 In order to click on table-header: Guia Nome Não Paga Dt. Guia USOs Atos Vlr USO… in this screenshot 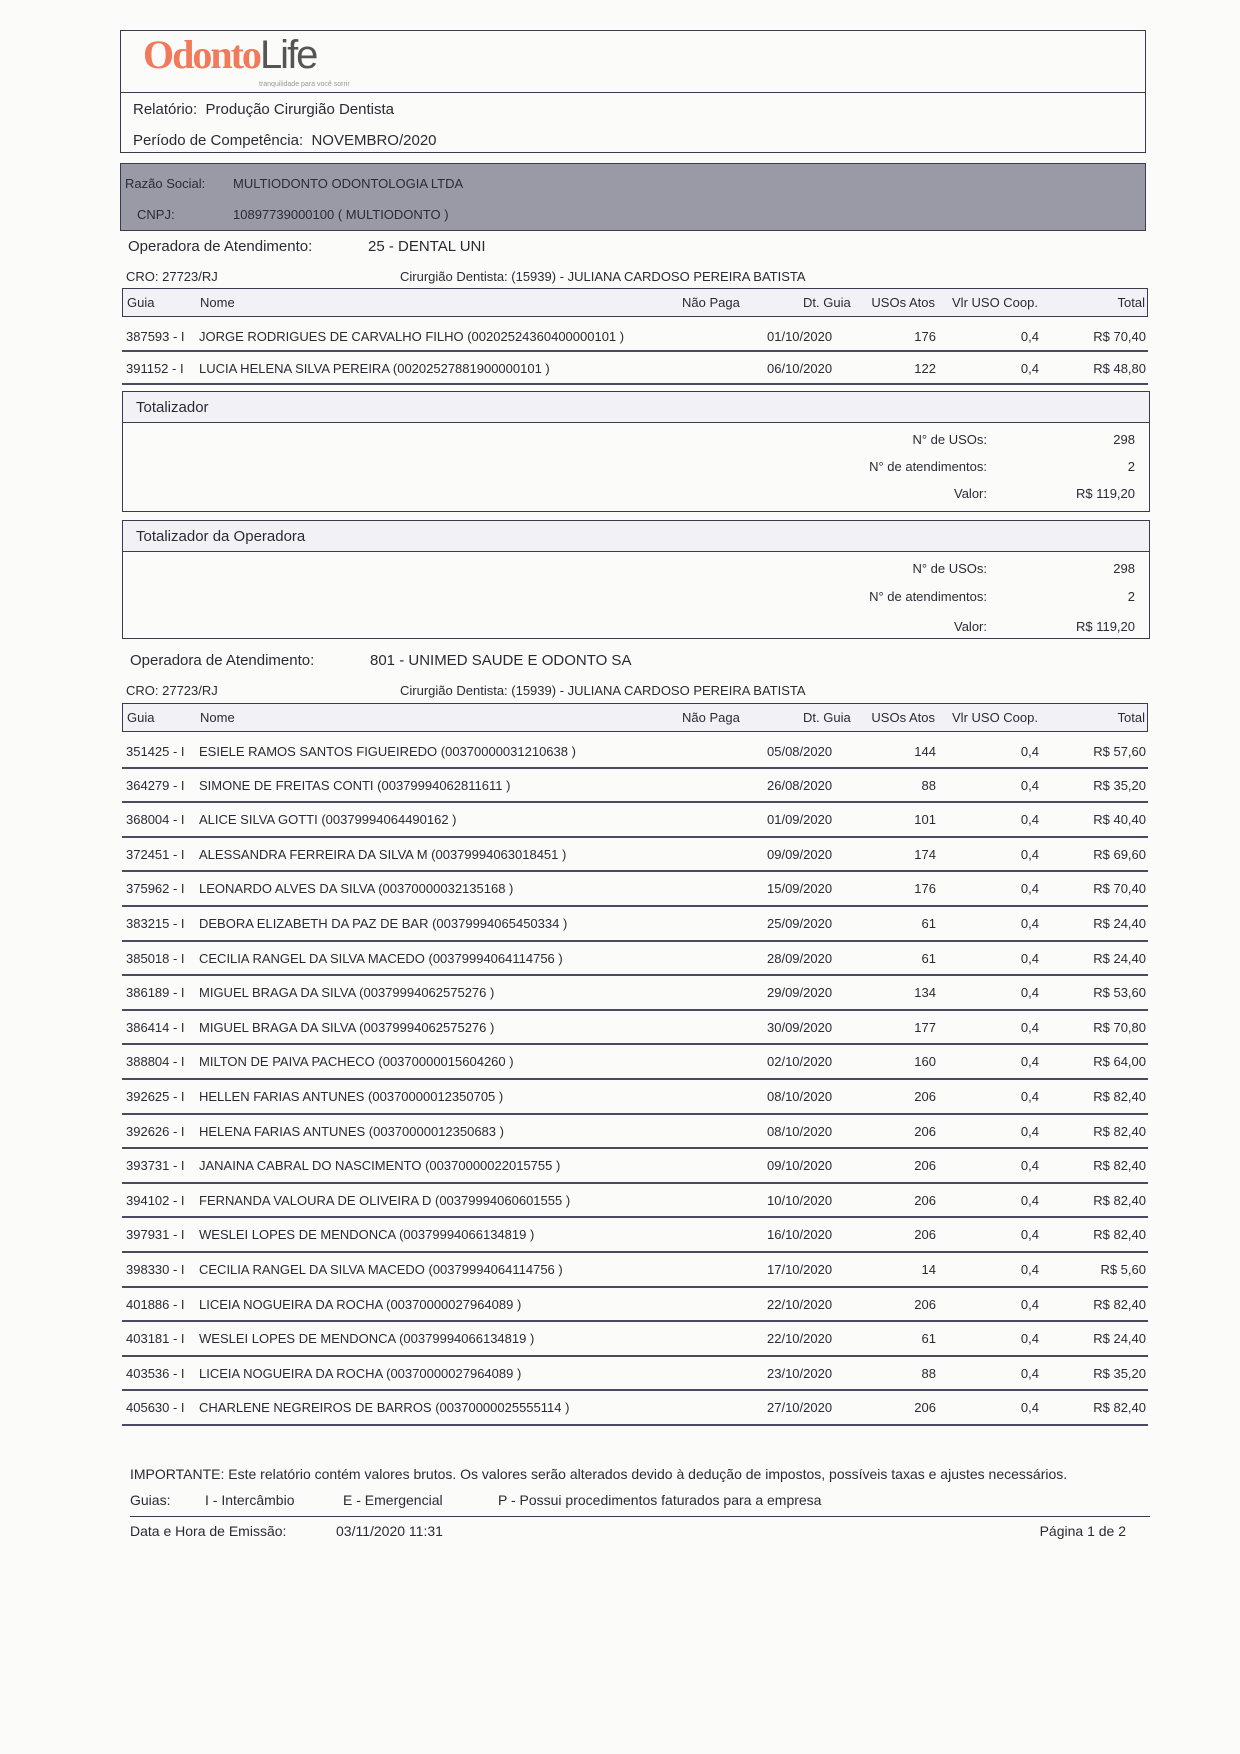, I will do `click(635, 717)`.